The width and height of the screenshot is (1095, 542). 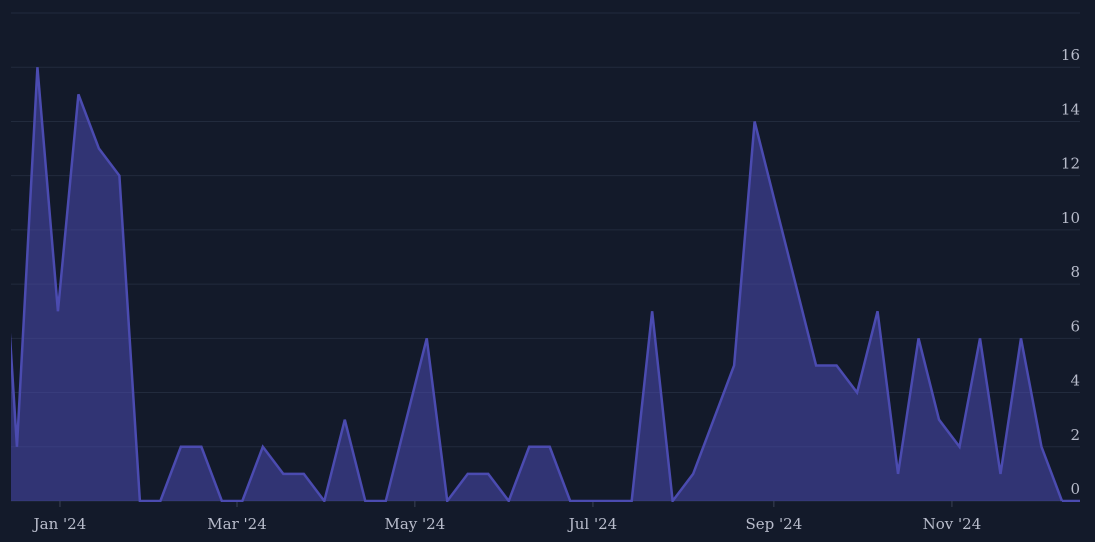 What do you see at coordinates (236, 524) in the screenshot?
I see `x-tick-label: Mar '24` at bounding box center [236, 524].